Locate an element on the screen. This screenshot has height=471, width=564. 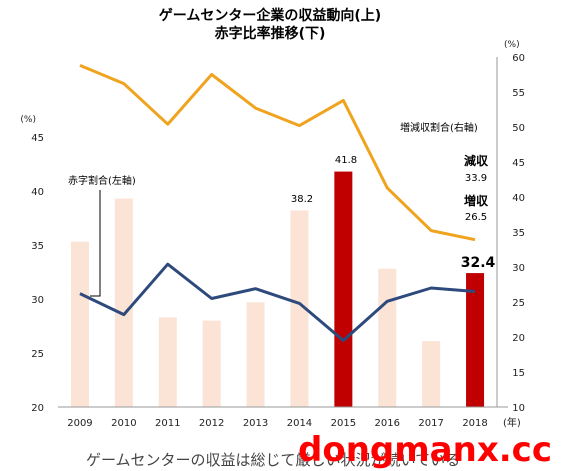
legend-blue-leader is located at coordinates (95, 243).